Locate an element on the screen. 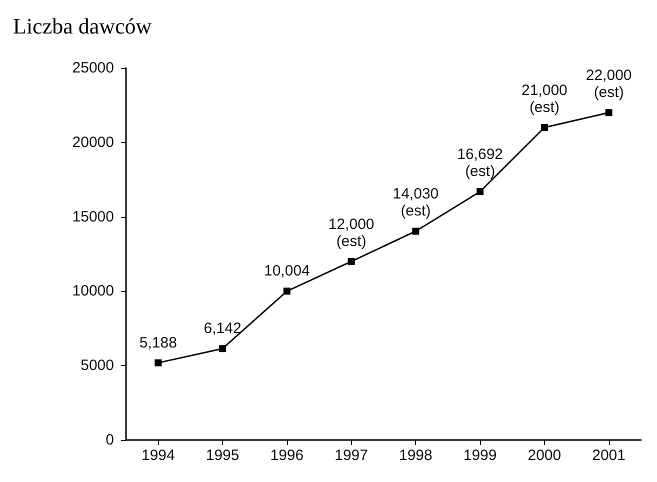 The width and height of the screenshot is (657, 482). data-label: 10,004 is located at coordinates (287, 271).